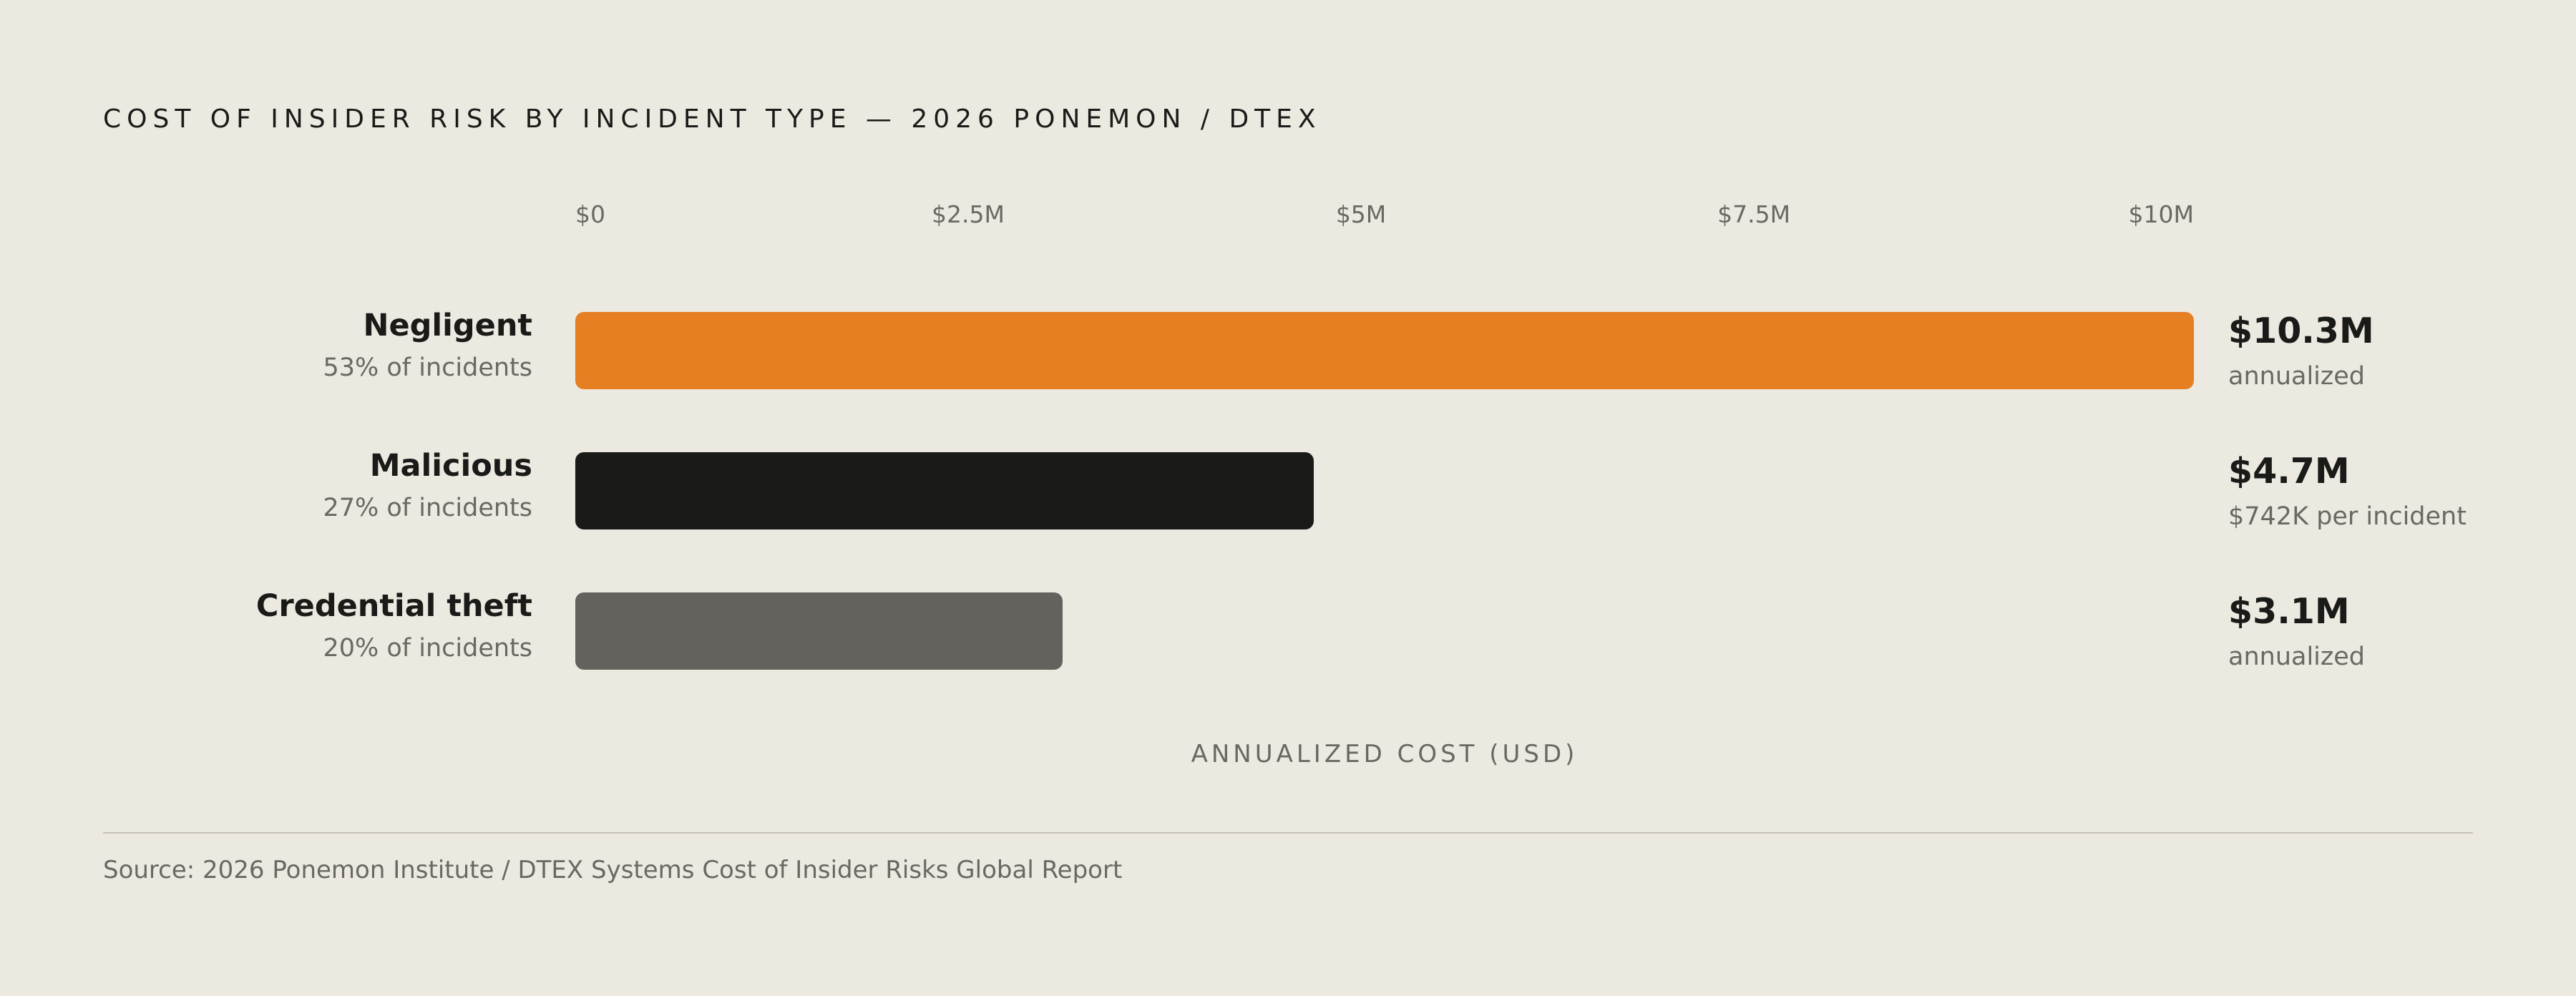  I want to click on x-axis-ticks: $0 $2.5M $5M $7.5M $10M, so click(1288, 217).